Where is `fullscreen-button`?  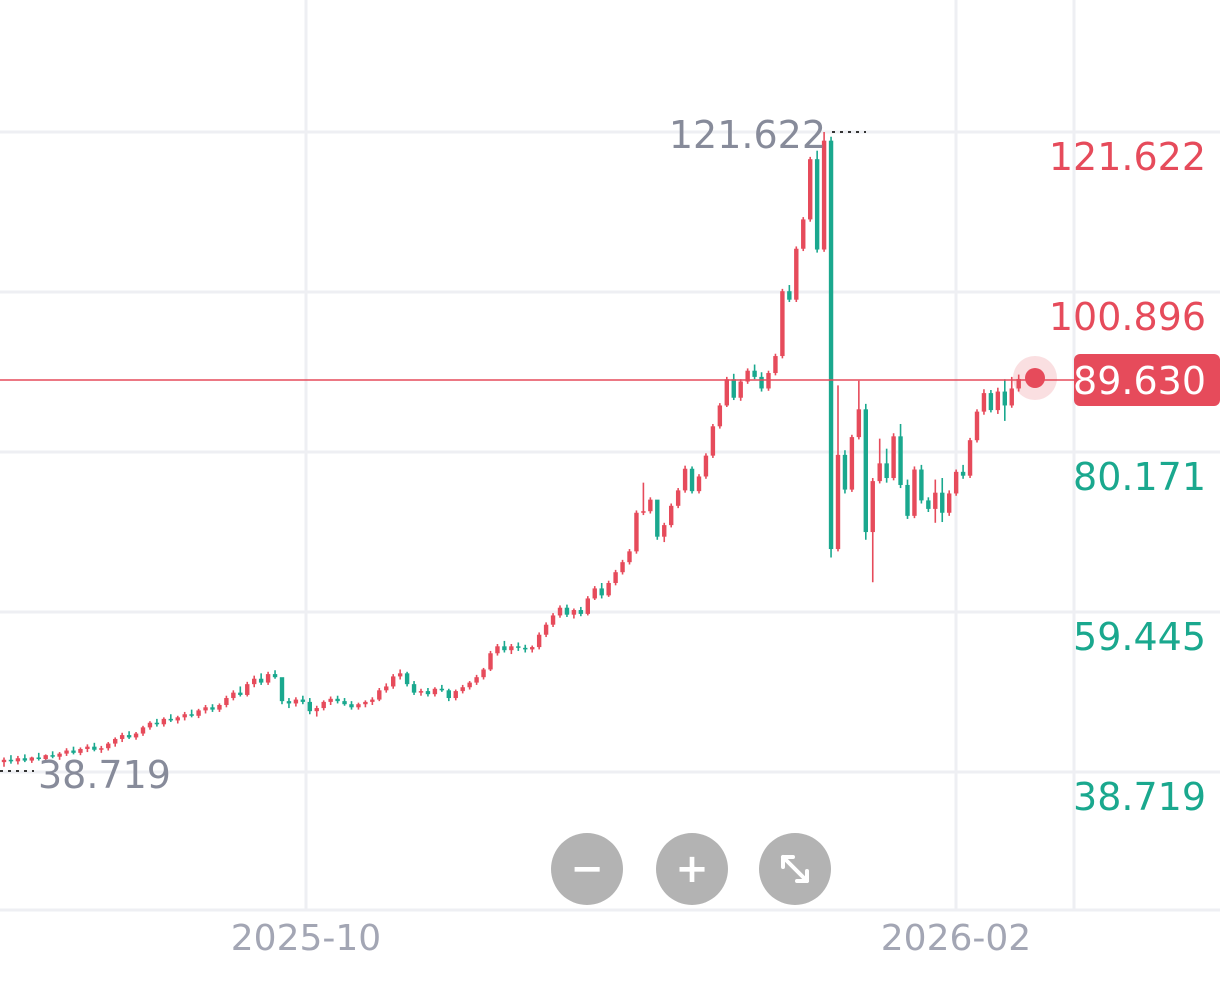 fullscreen-button is located at coordinates (795, 869).